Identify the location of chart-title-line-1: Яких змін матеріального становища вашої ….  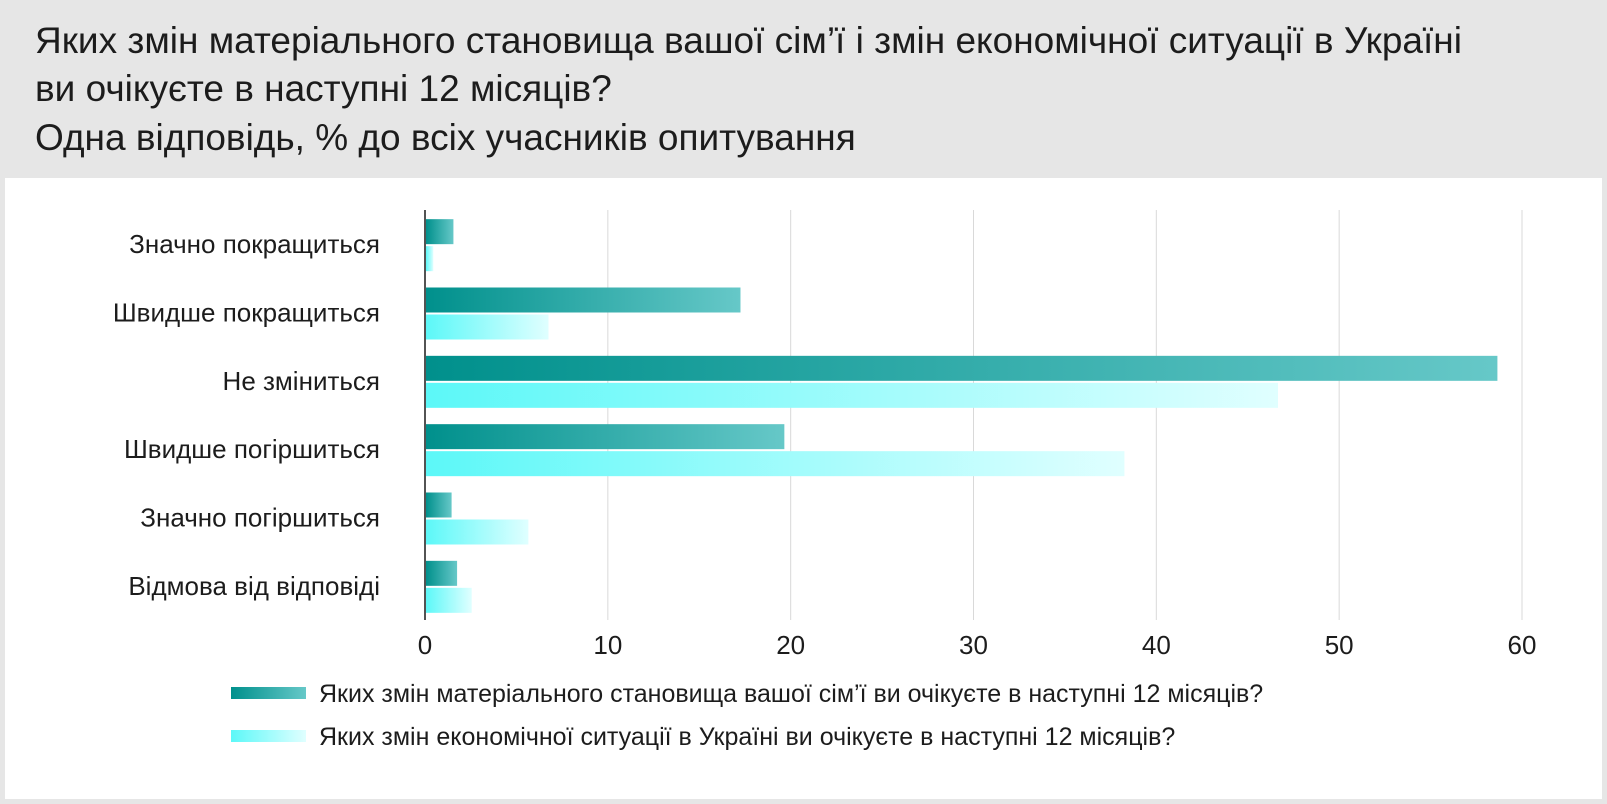
(748, 40).